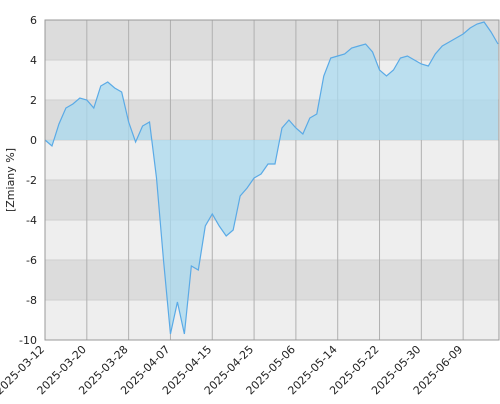 The height and width of the screenshot is (404, 500). What do you see at coordinates (31, 220) in the screenshot?
I see `y-tick-label: -4` at bounding box center [31, 220].